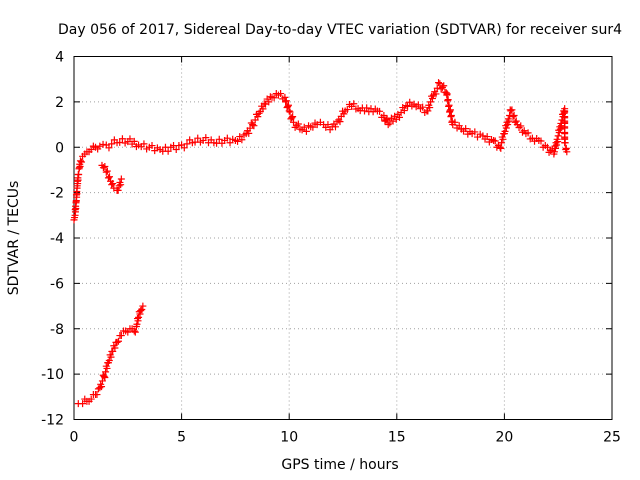  What do you see at coordinates (289, 438) in the screenshot?
I see `x-tick-label: 10` at bounding box center [289, 438].